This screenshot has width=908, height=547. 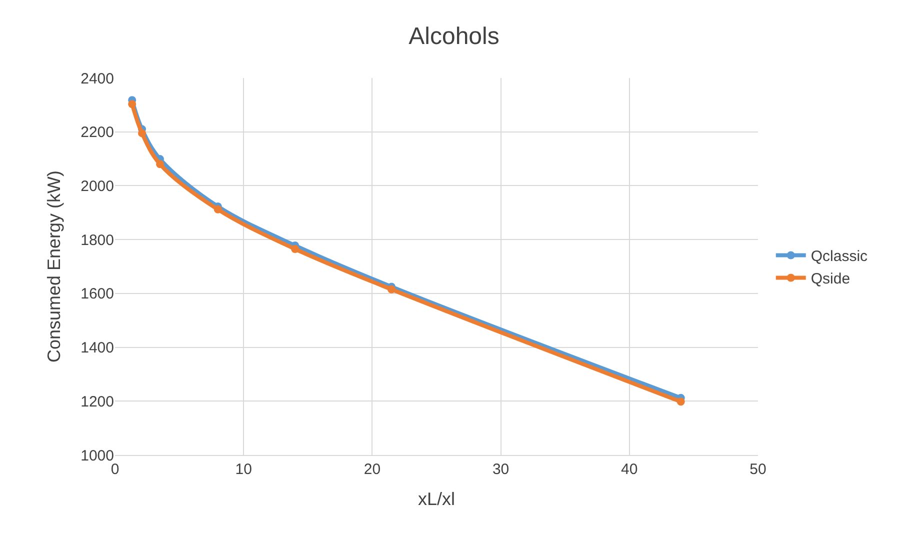 I want to click on y-tick-label: 1200, so click(x=97, y=401).